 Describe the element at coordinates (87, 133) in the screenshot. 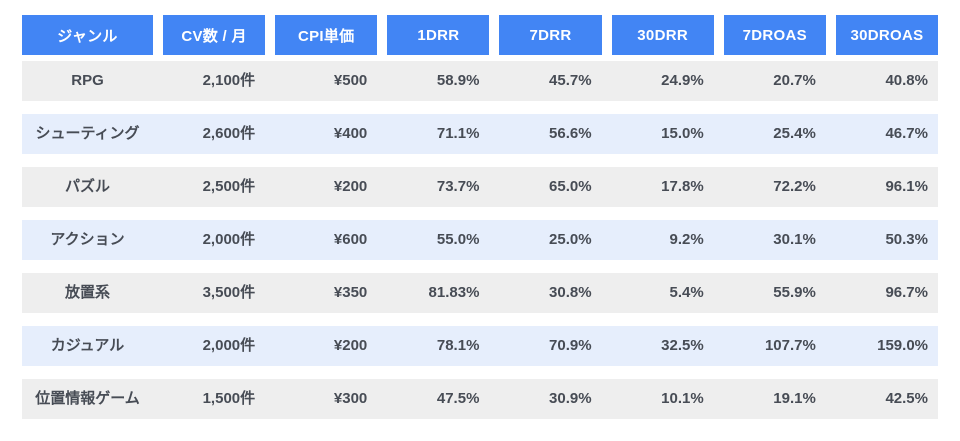

I see `genre-cell: シューティング` at that location.